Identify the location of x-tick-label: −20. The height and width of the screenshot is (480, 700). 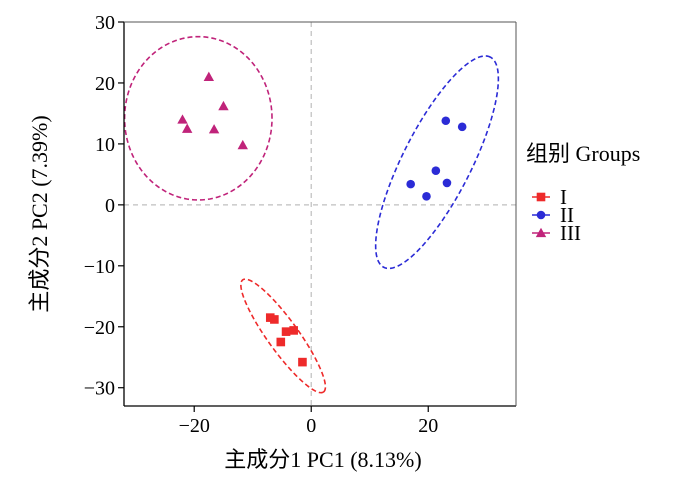
(194, 426).